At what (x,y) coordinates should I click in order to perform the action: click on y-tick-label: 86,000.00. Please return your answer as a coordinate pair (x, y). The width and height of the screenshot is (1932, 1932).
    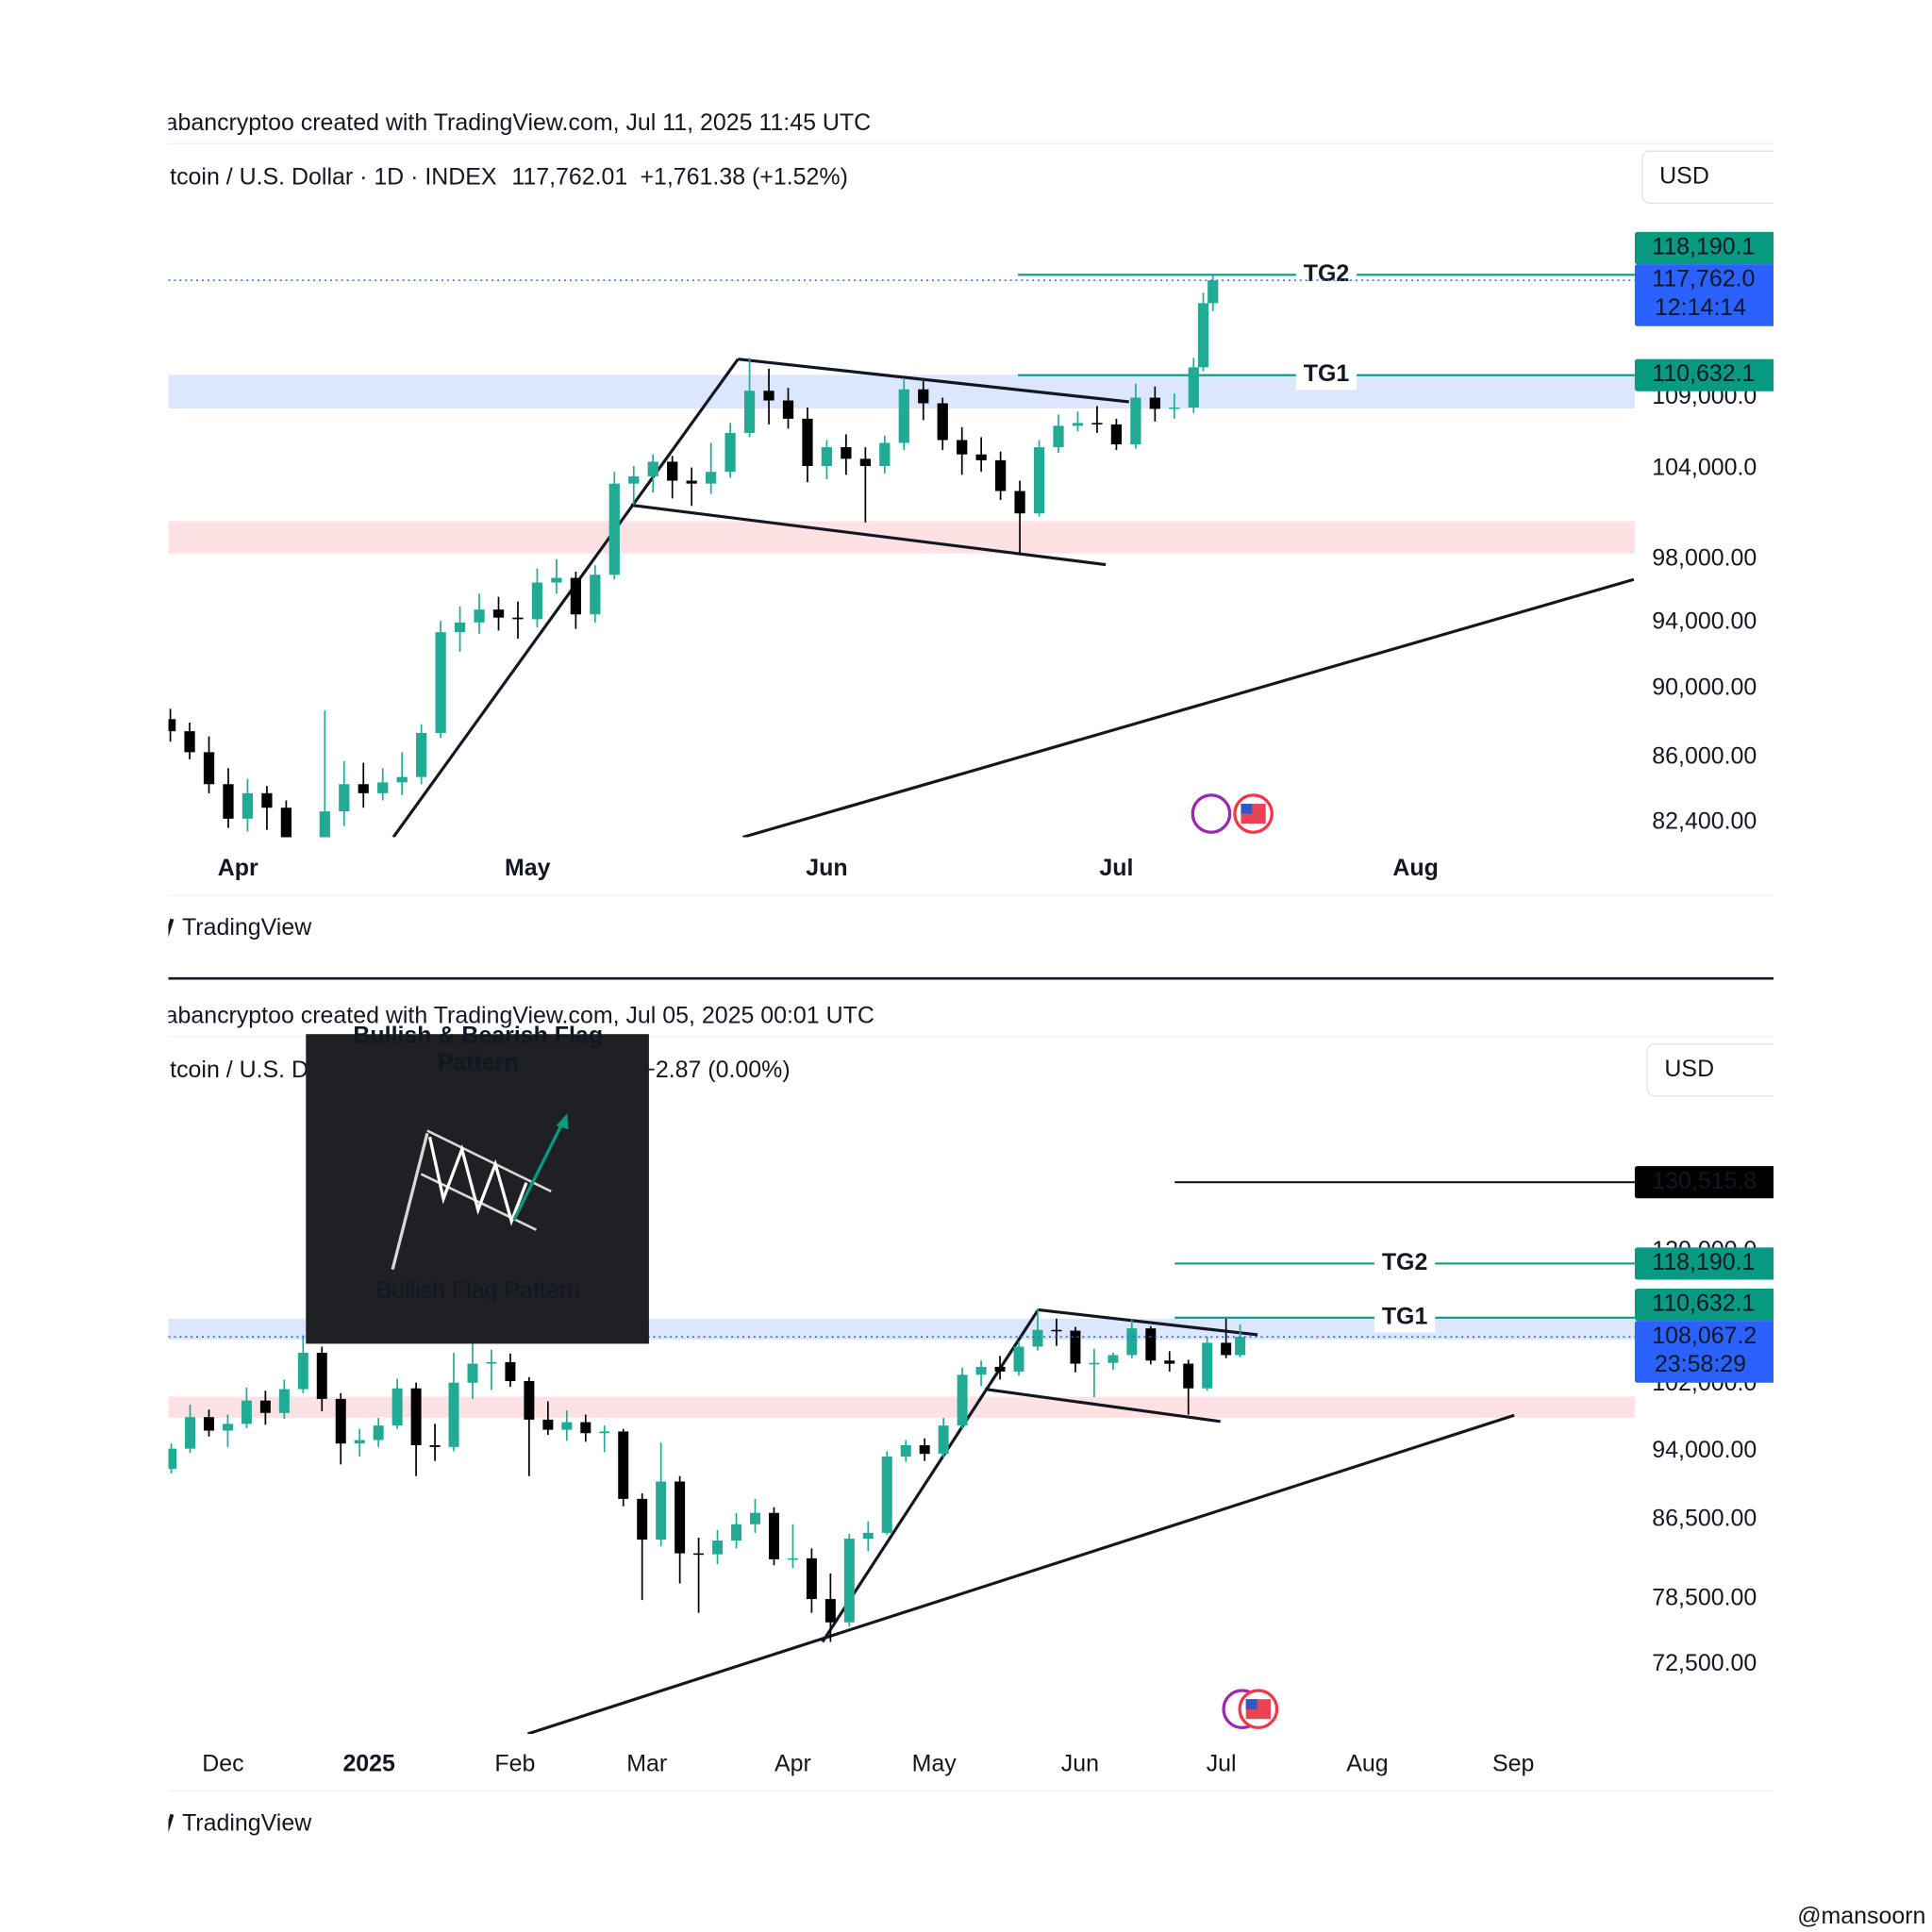
    Looking at the image, I should click on (1704, 757).